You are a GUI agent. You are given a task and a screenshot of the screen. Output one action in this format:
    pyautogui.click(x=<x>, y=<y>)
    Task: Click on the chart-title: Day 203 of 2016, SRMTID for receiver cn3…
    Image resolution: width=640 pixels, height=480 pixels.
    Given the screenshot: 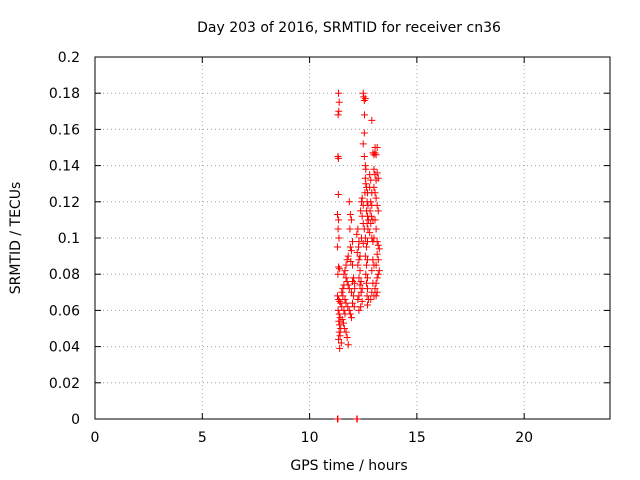 What is the action you would take?
    pyautogui.click(x=349, y=28)
    